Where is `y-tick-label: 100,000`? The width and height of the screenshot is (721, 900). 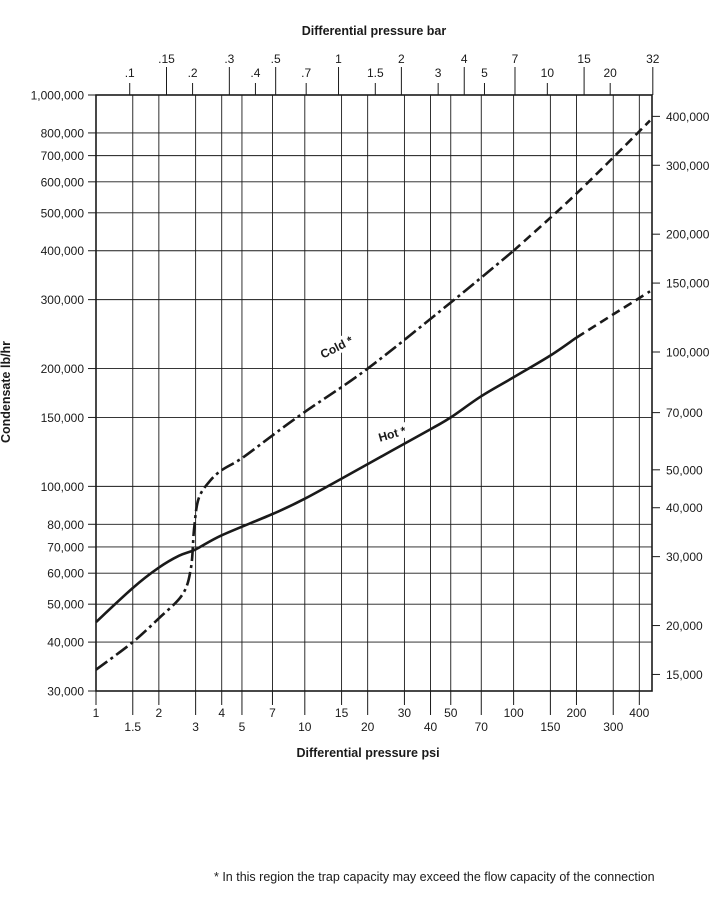 y-tick-label: 100,000 is located at coordinates (63, 487).